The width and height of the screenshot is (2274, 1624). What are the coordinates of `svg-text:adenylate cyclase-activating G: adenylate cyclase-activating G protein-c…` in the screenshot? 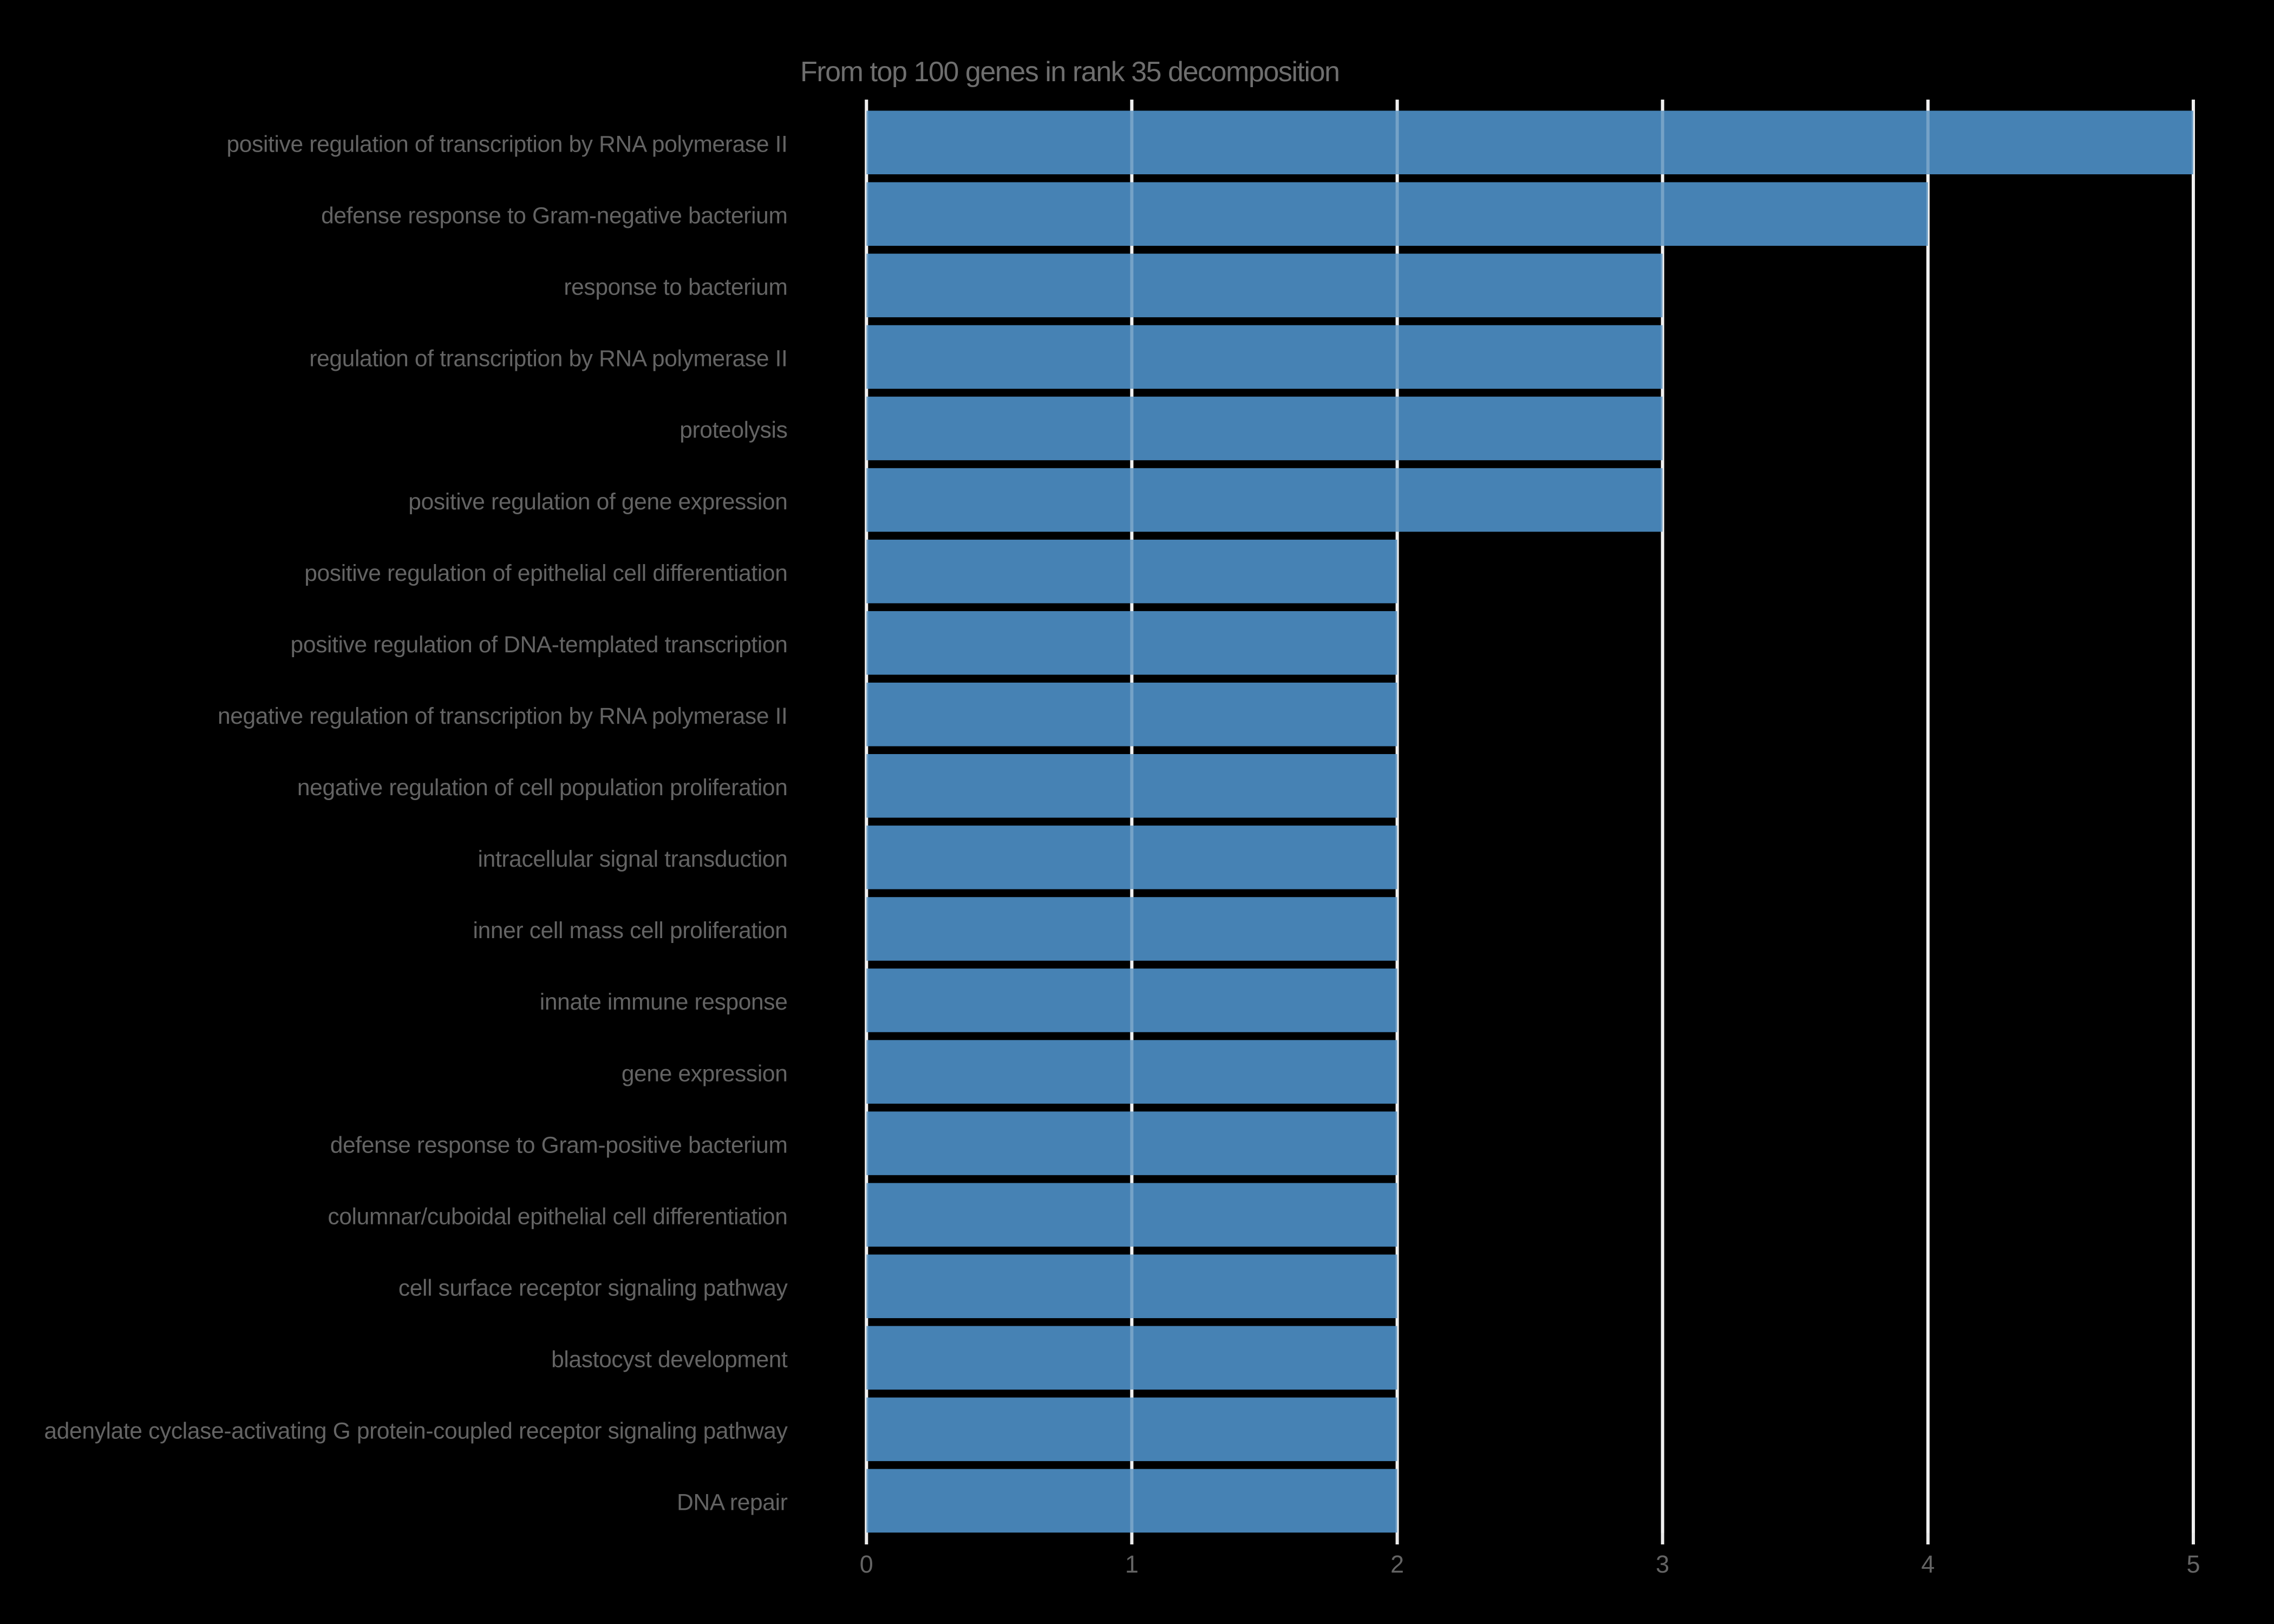 It's located at (416, 1431).